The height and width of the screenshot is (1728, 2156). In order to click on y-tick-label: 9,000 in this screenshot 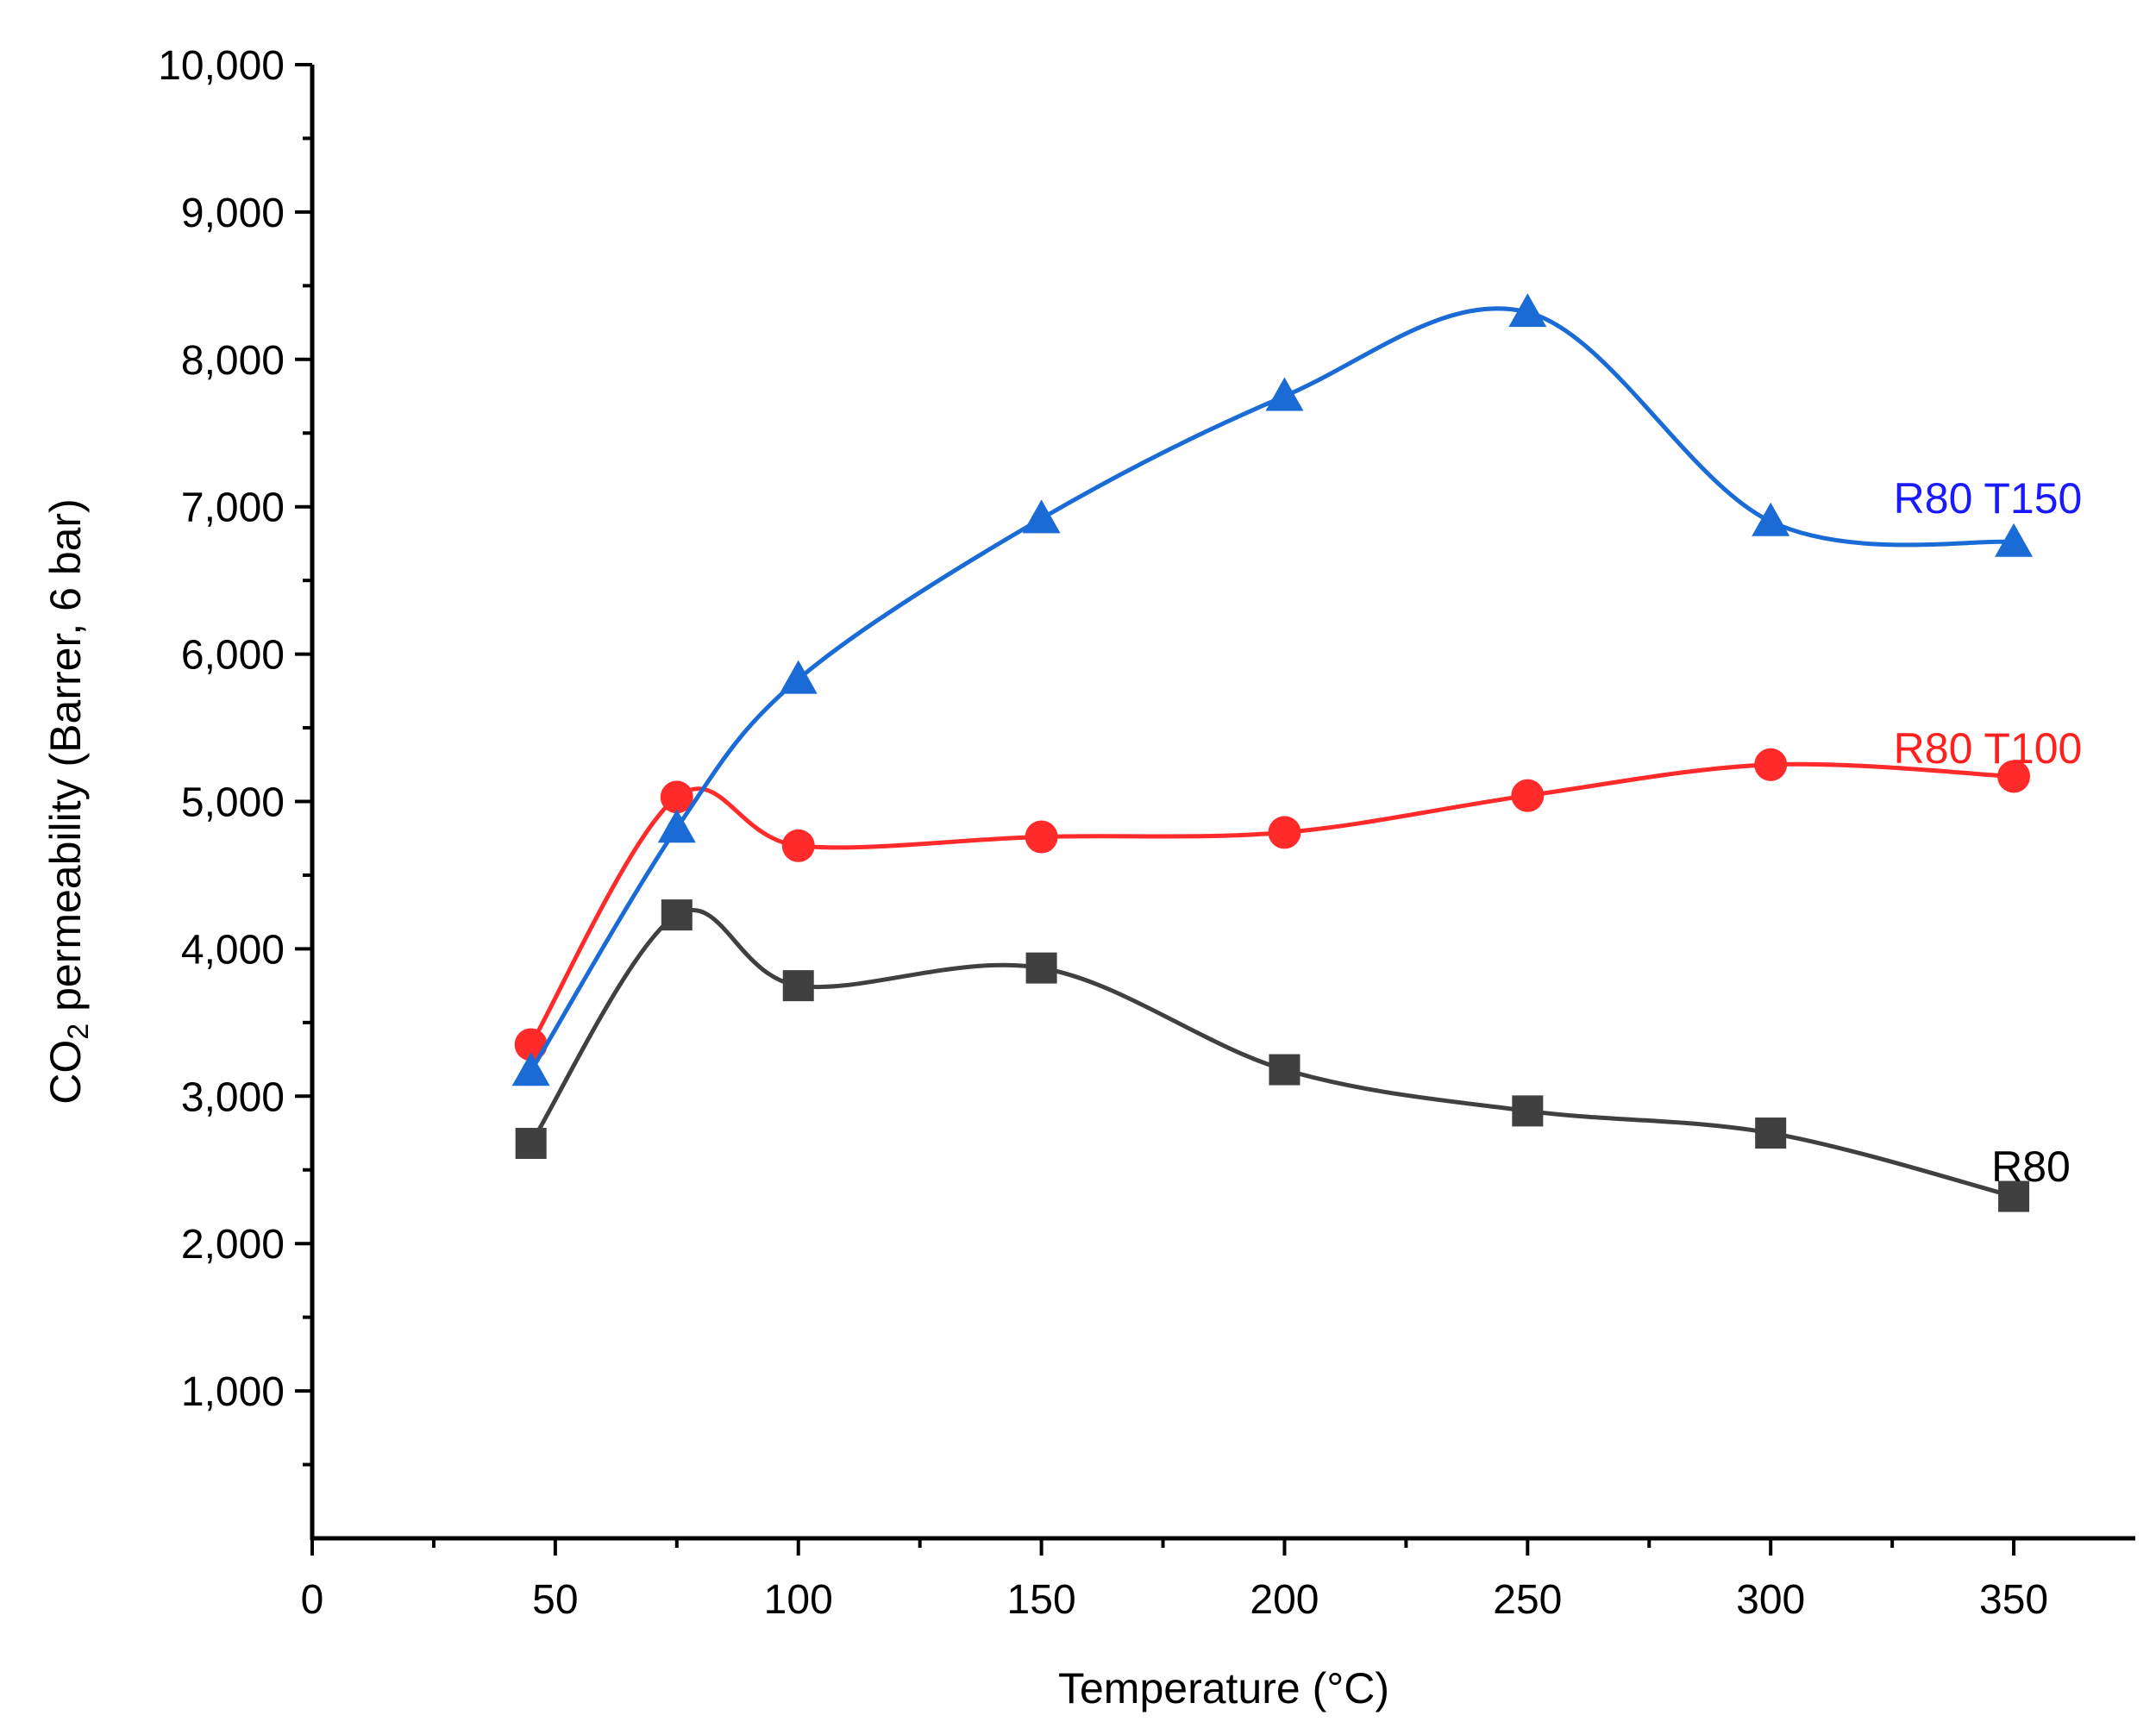, I will do `click(233, 214)`.